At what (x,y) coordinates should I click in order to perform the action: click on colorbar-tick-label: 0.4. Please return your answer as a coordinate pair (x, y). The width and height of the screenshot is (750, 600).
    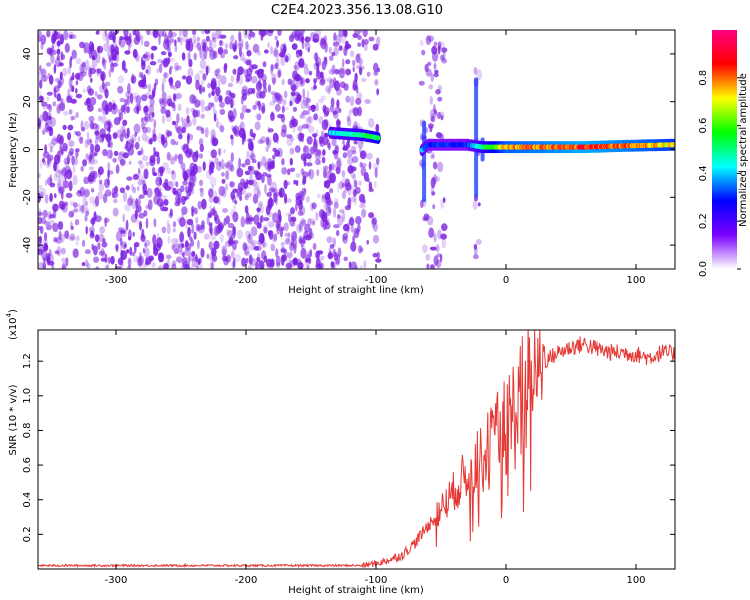
    Looking at the image, I should click on (703, 173).